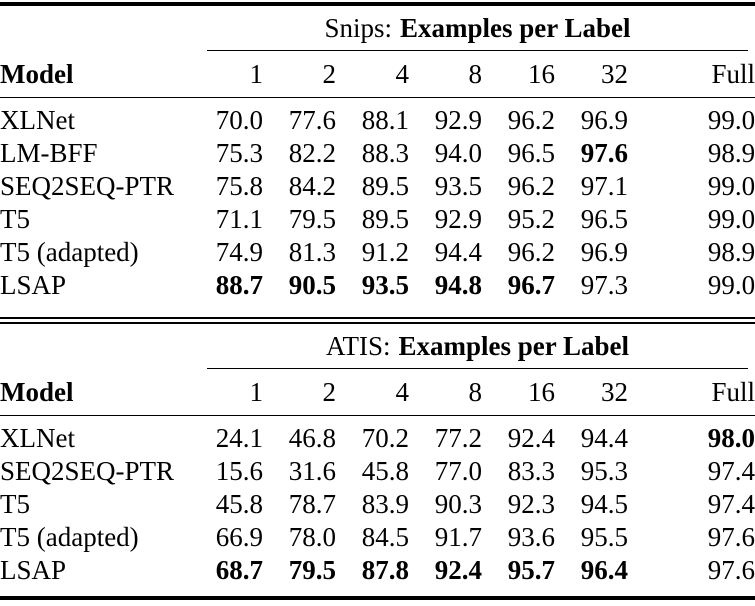  What do you see at coordinates (604, 537) in the screenshot?
I see `score-cell: 95.5` at bounding box center [604, 537].